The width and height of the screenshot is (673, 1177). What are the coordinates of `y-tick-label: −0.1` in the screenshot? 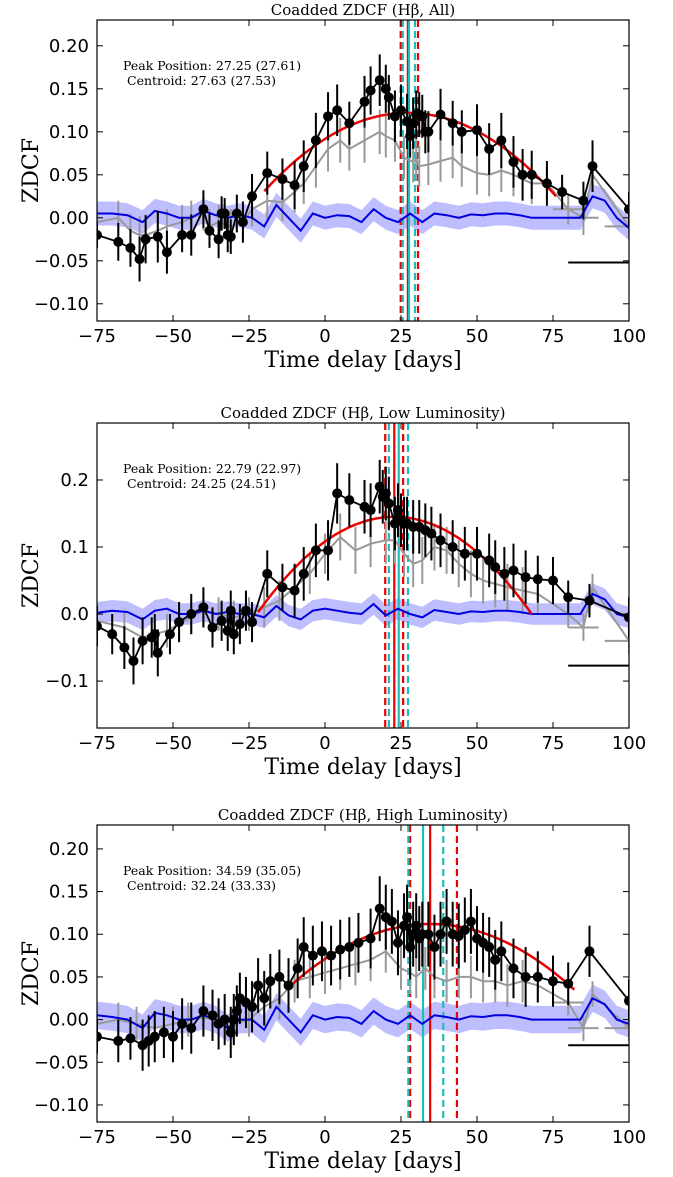 It's located at (67, 681).